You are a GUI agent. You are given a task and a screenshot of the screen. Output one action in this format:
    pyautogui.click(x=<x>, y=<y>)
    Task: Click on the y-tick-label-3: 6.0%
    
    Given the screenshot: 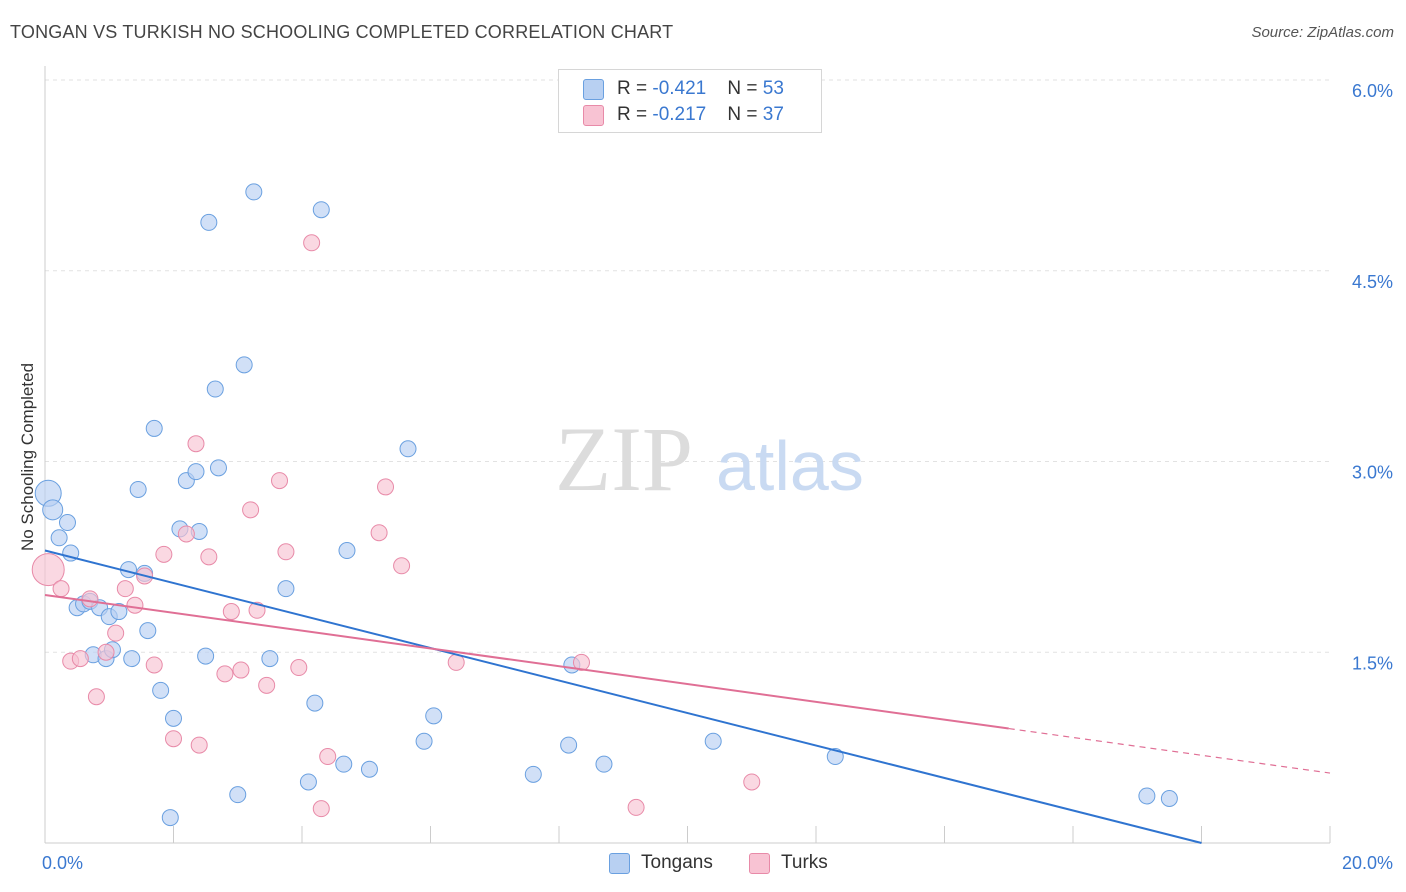 What is the action you would take?
    pyautogui.click(x=1372, y=91)
    